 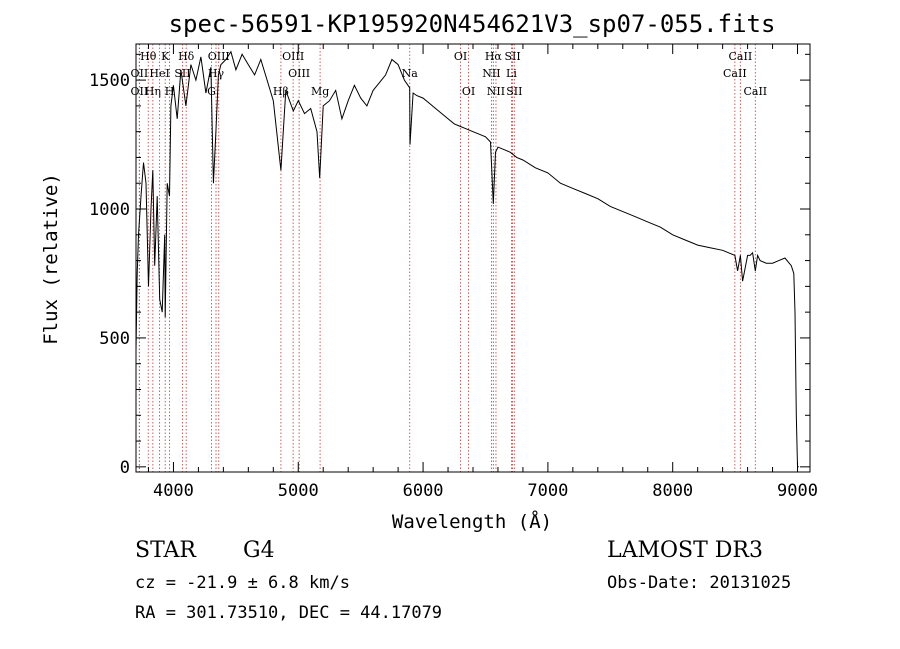 What do you see at coordinates (109, 210) in the screenshot?
I see `y-tick-label-1000: 1000` at bounding box center [109, 210].